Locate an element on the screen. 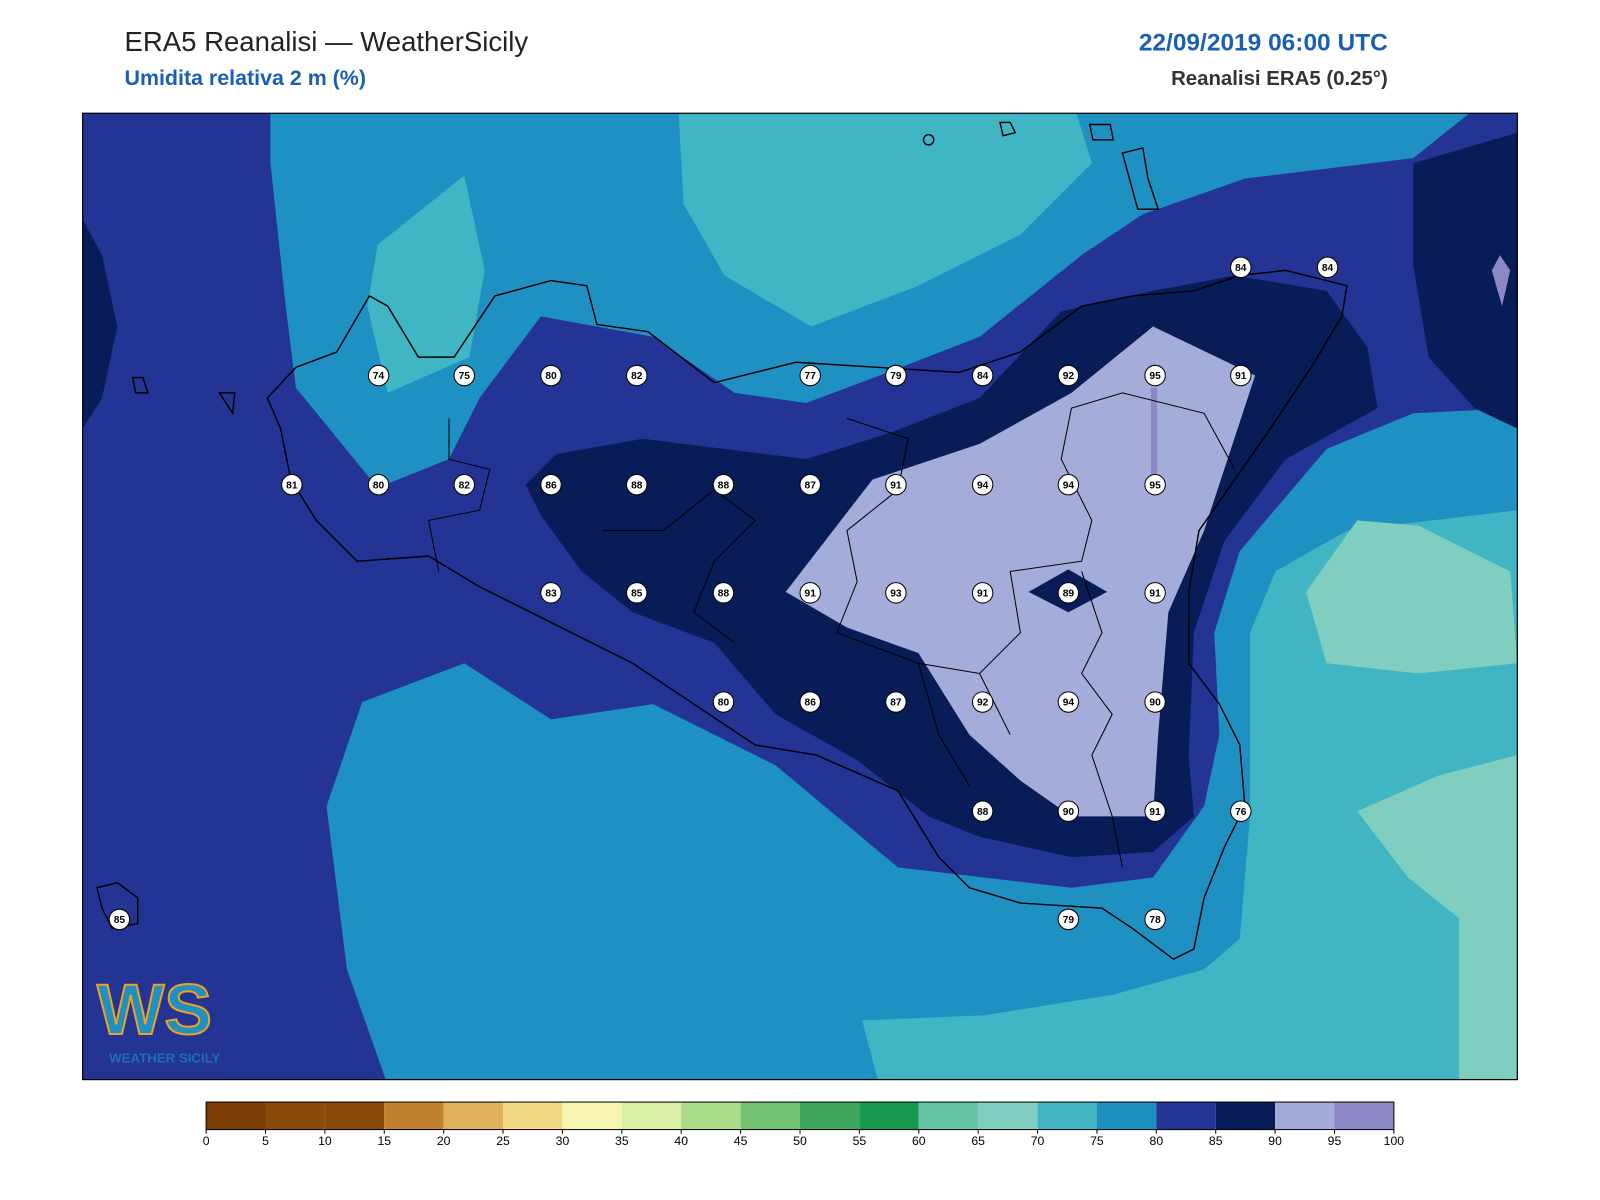 This screenshot has width=1600, height=1200. station-value: 92 is located at coordinates (983, 703).